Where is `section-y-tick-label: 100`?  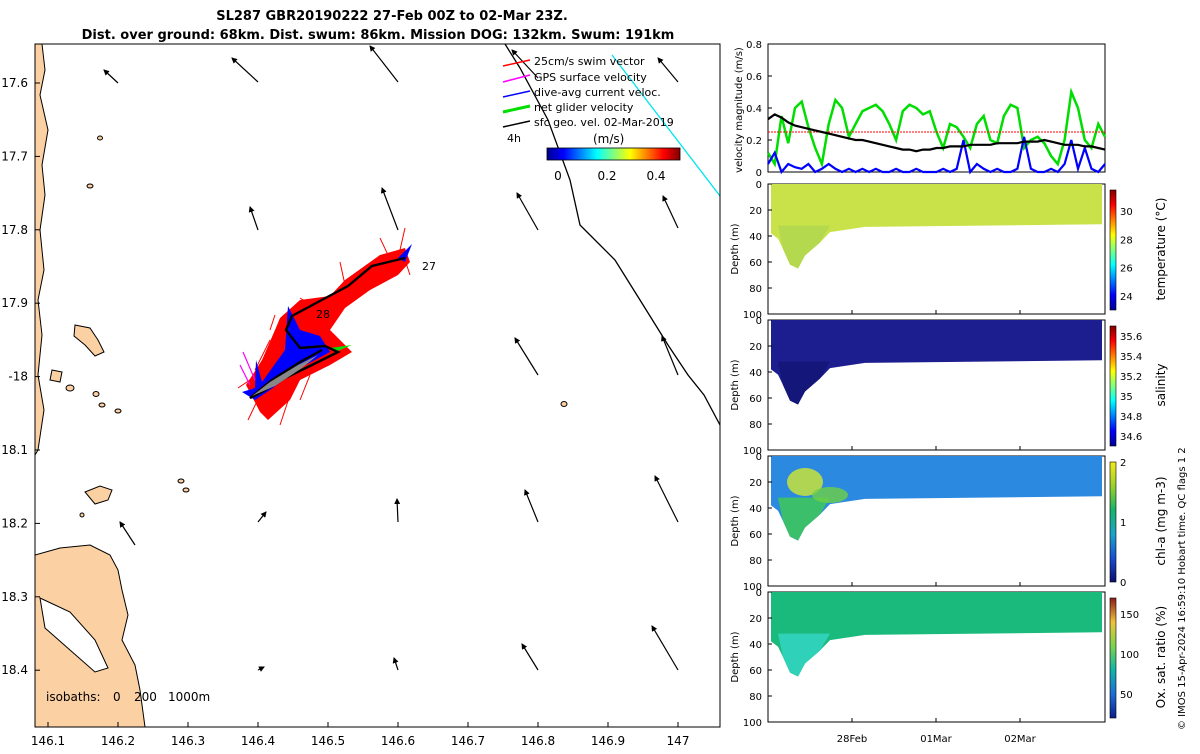 section-y-tick-label: 100 is located at coordinates (752, 587).